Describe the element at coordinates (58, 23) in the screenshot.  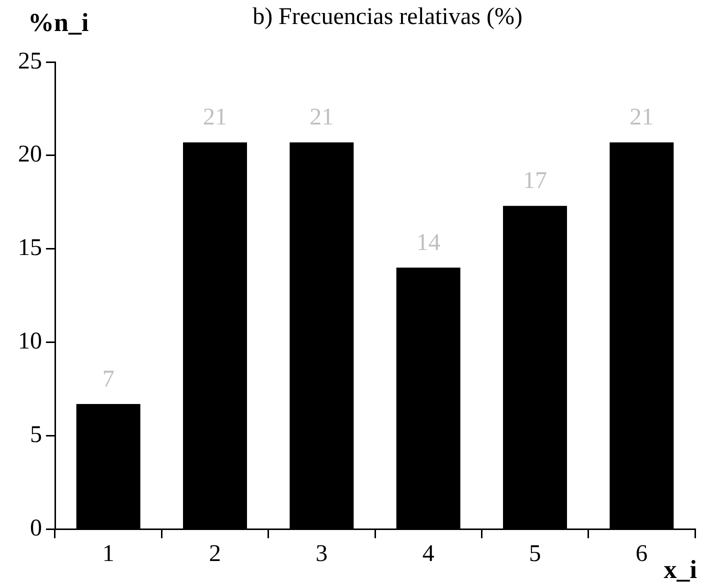
I see `y-axis-title: %n_i` at that location.